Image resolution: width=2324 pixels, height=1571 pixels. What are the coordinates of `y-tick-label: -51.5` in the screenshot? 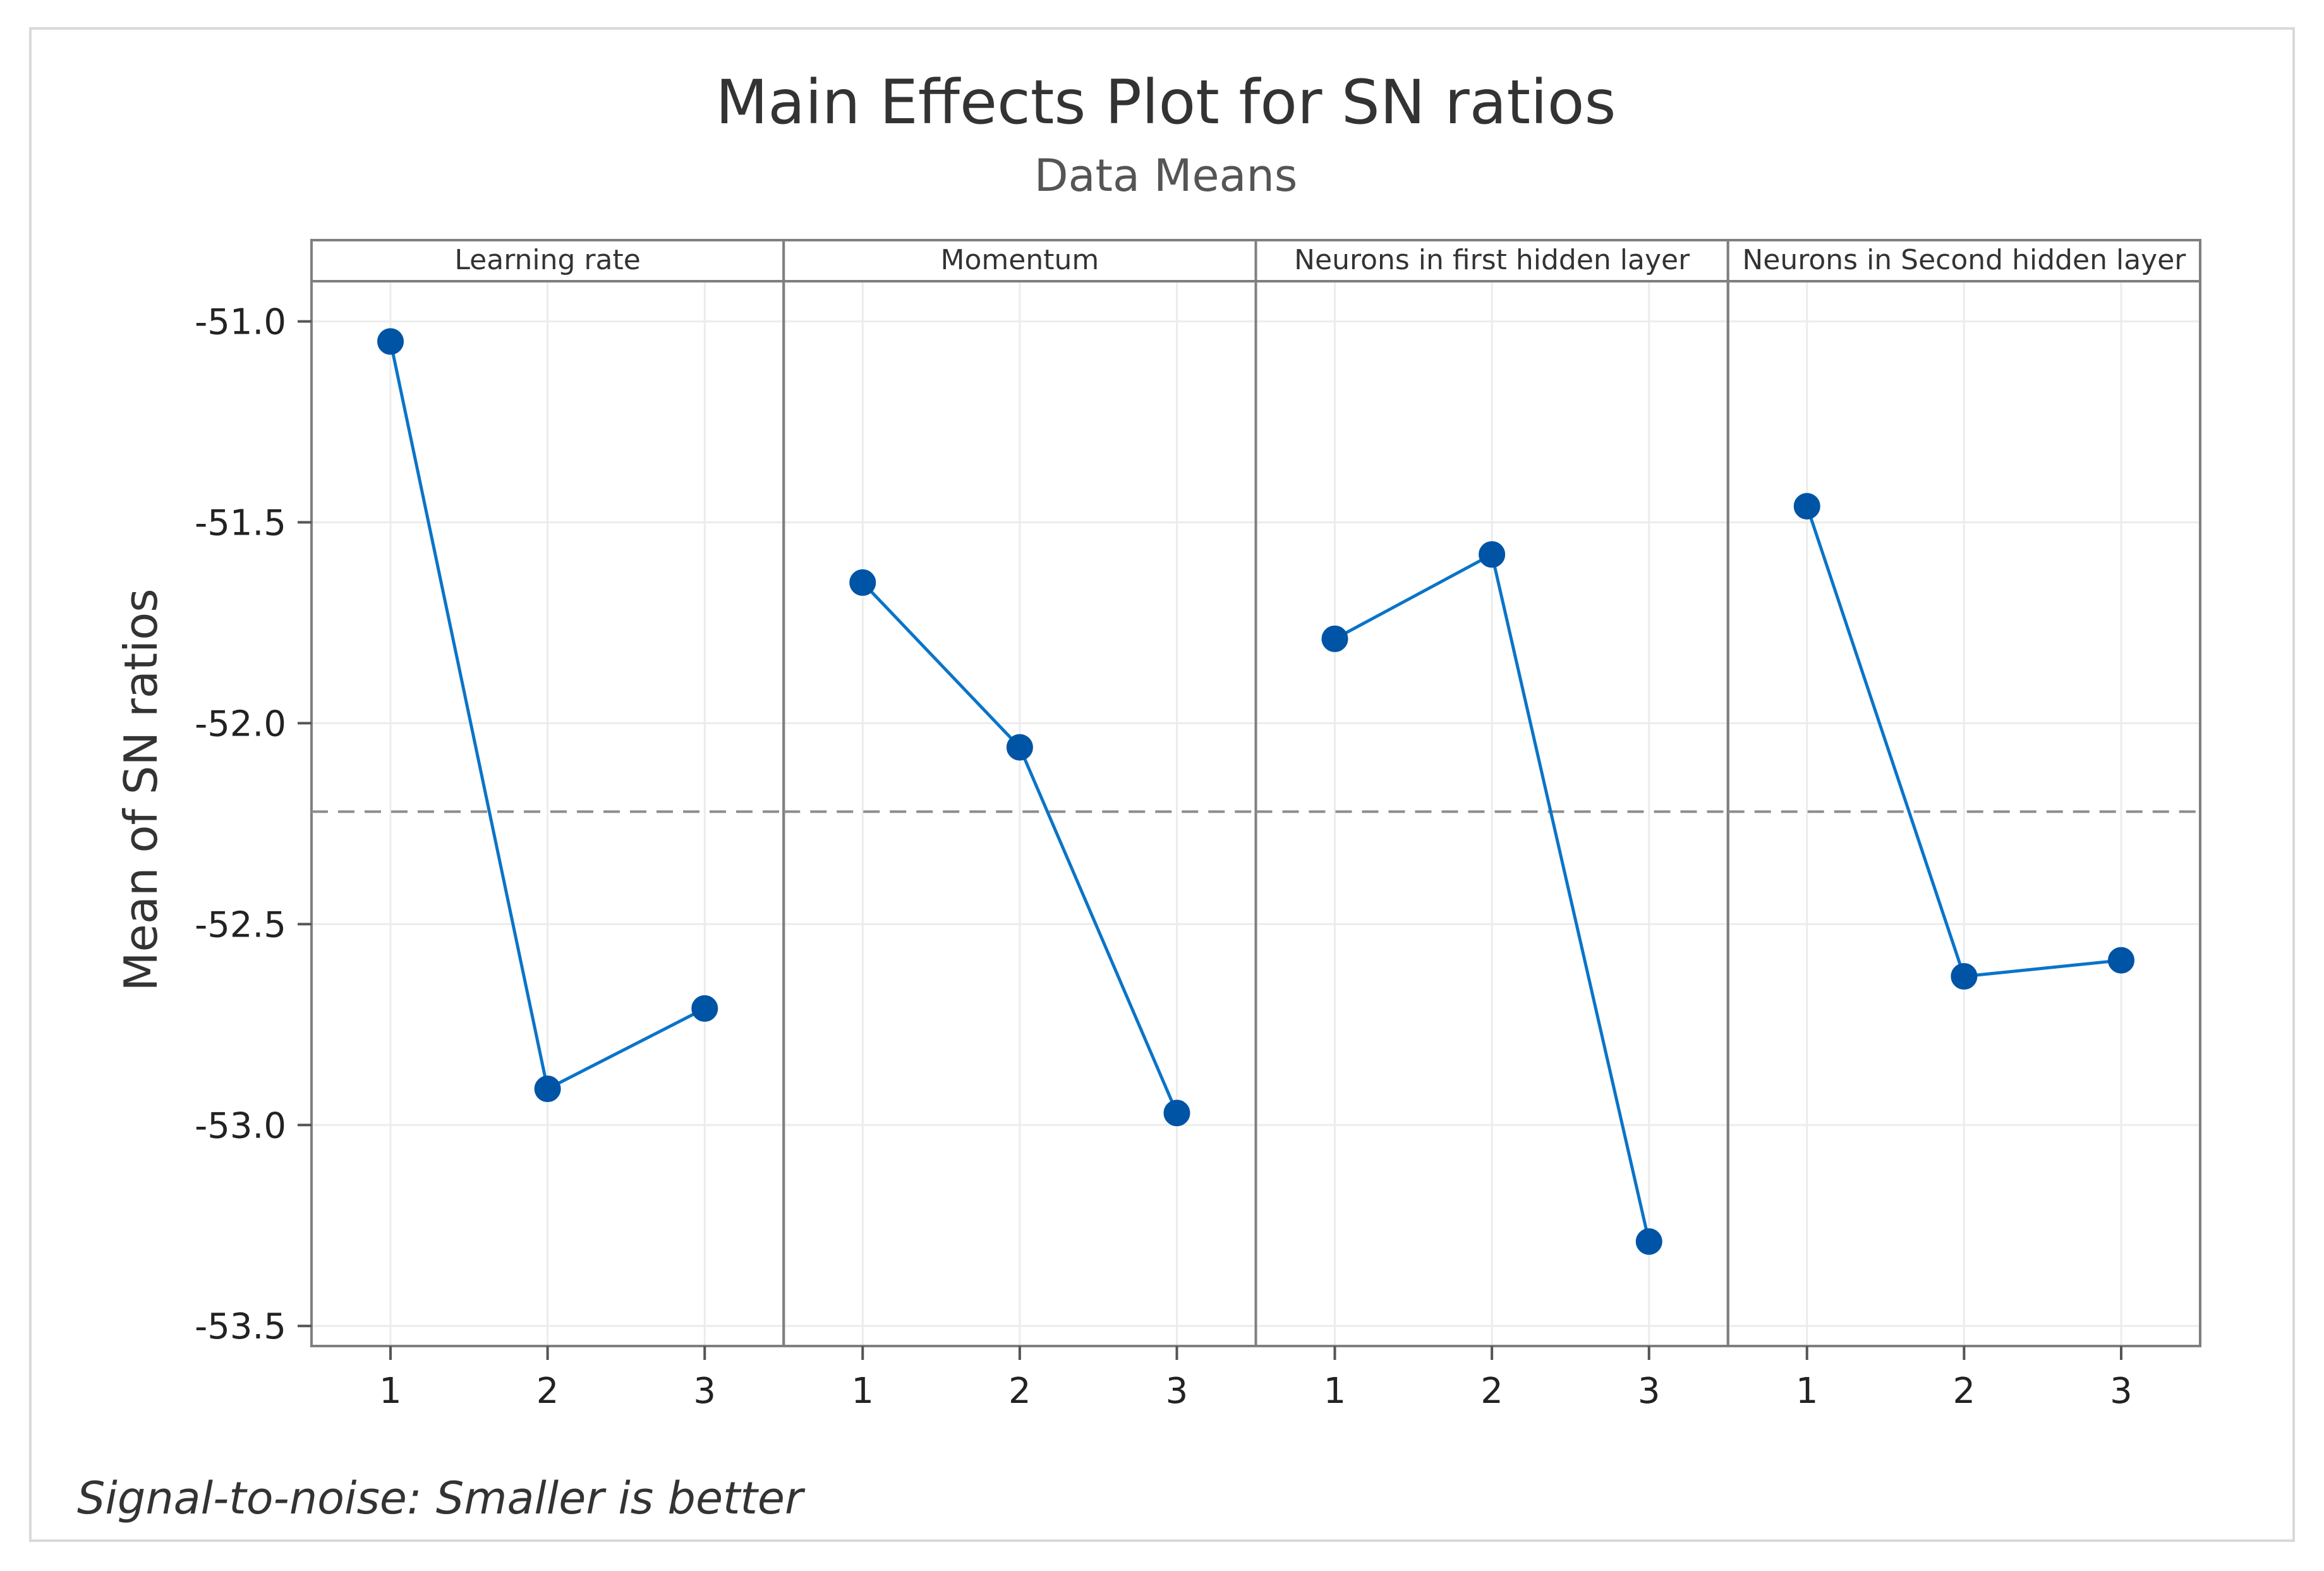 It's located at (240, 523).